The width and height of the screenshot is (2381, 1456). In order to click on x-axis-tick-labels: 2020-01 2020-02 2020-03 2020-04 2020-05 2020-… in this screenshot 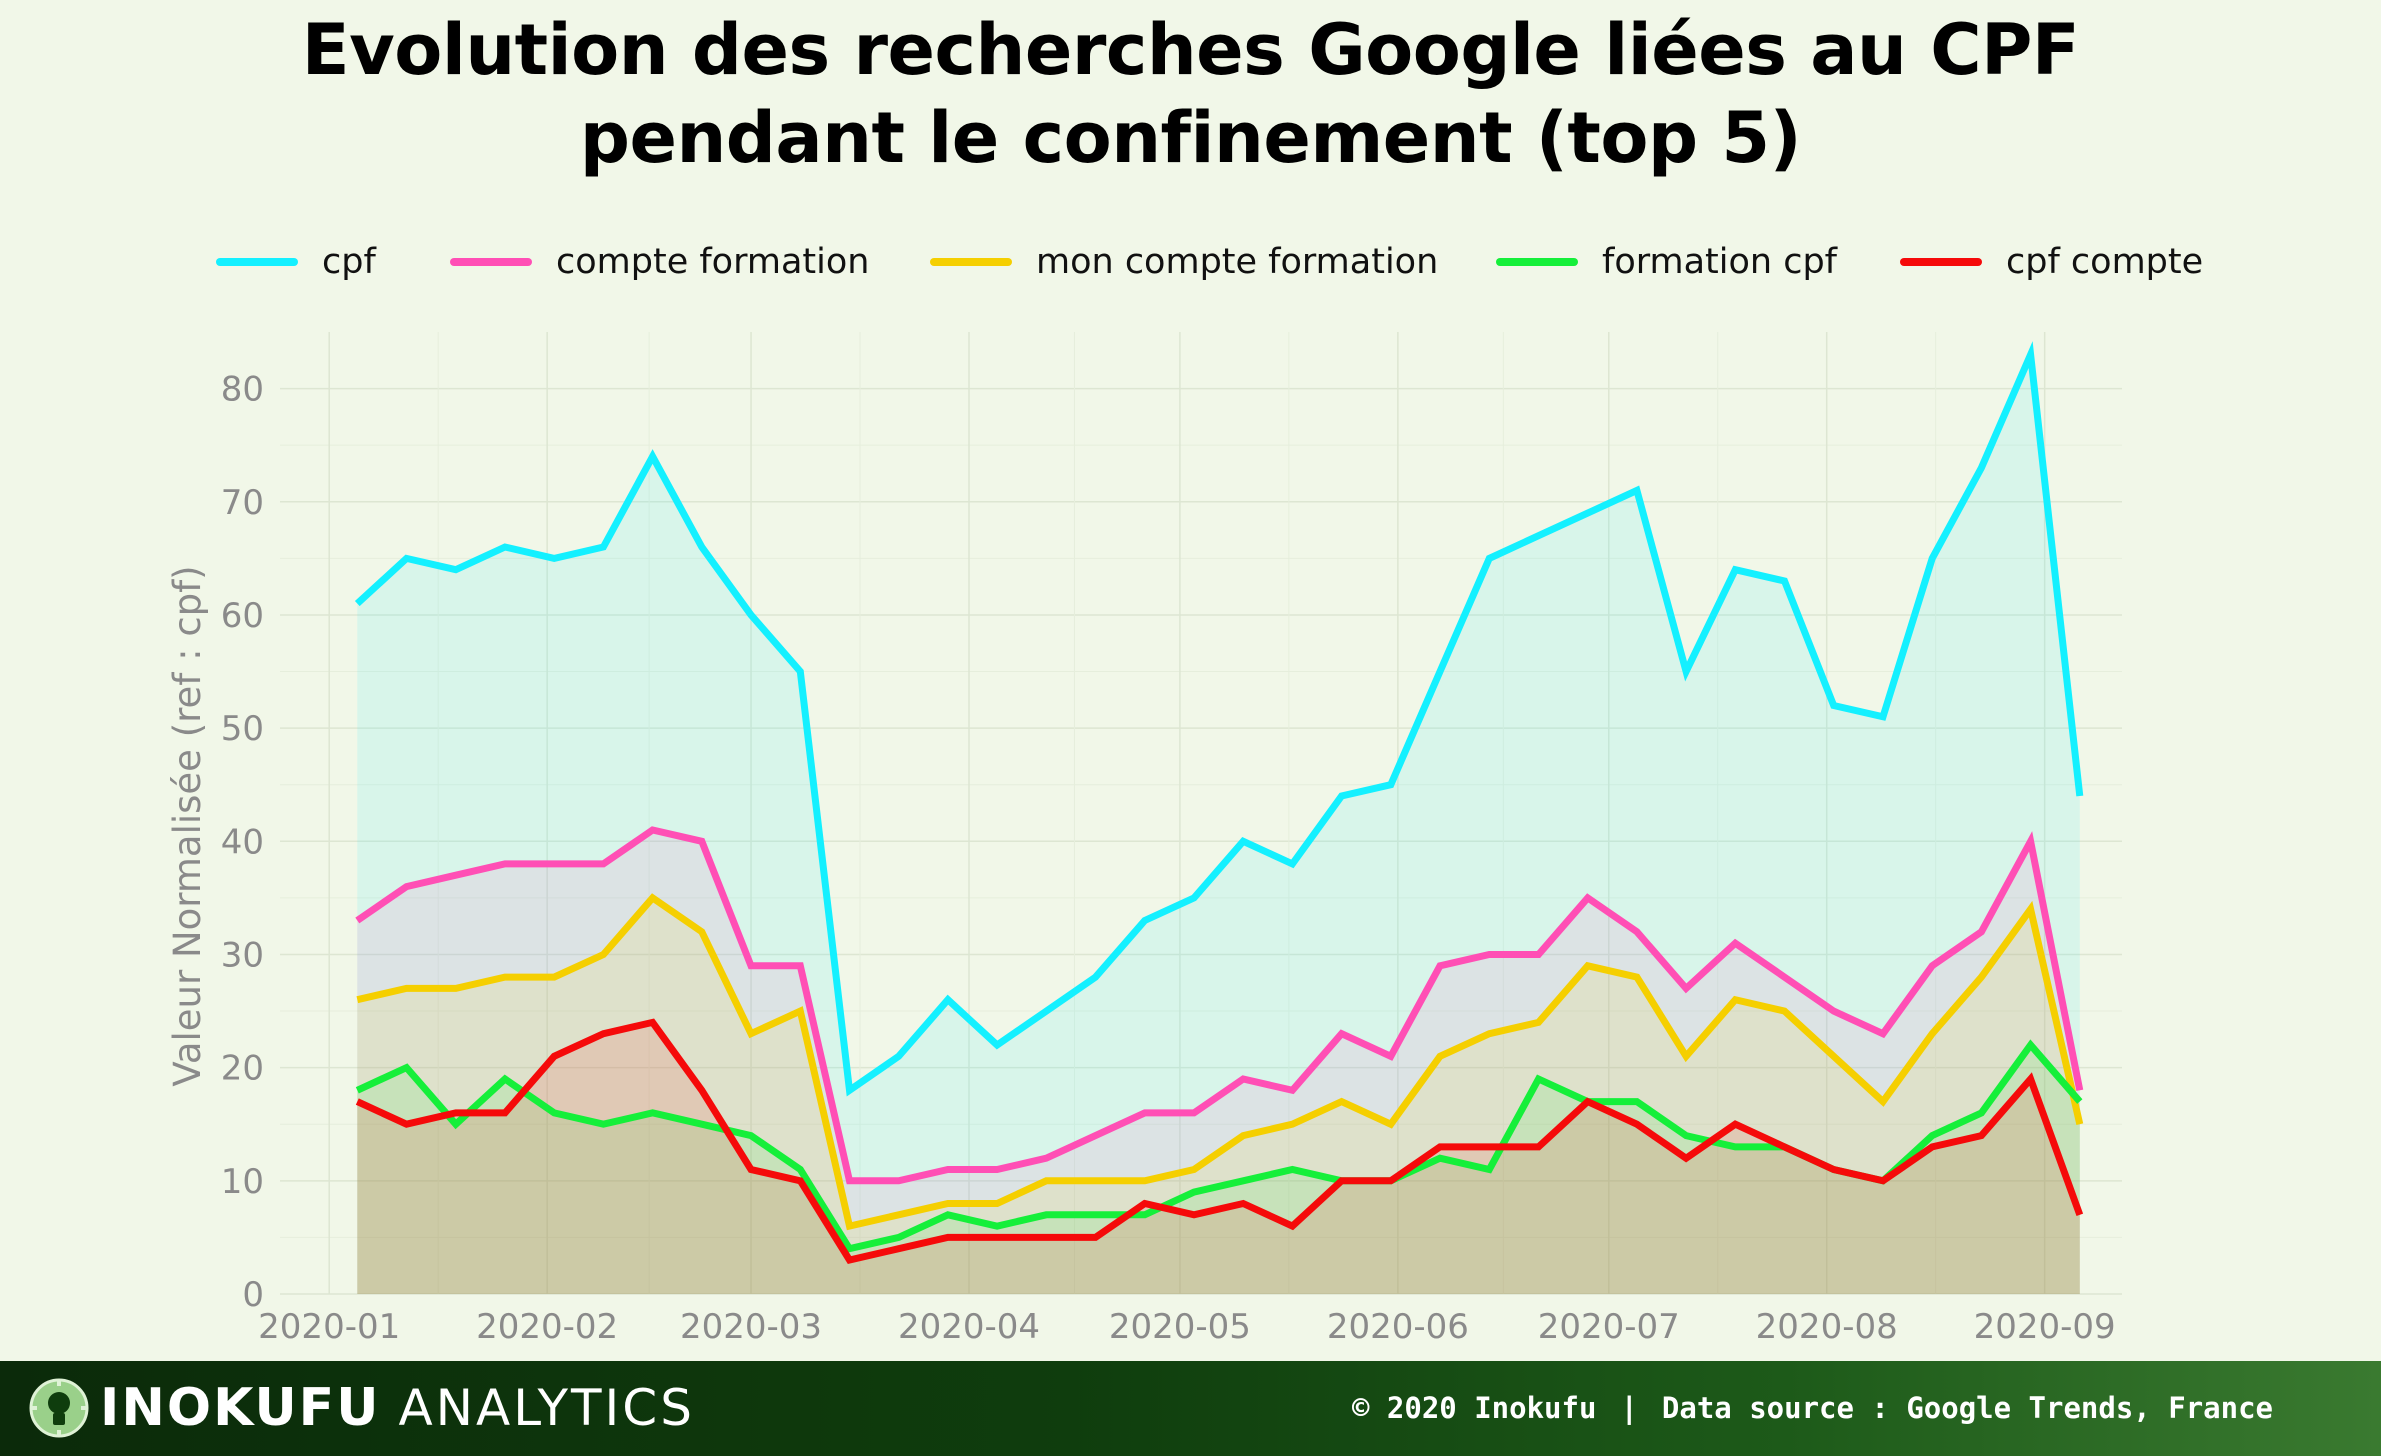, I will do `click(1187, 1327)`.